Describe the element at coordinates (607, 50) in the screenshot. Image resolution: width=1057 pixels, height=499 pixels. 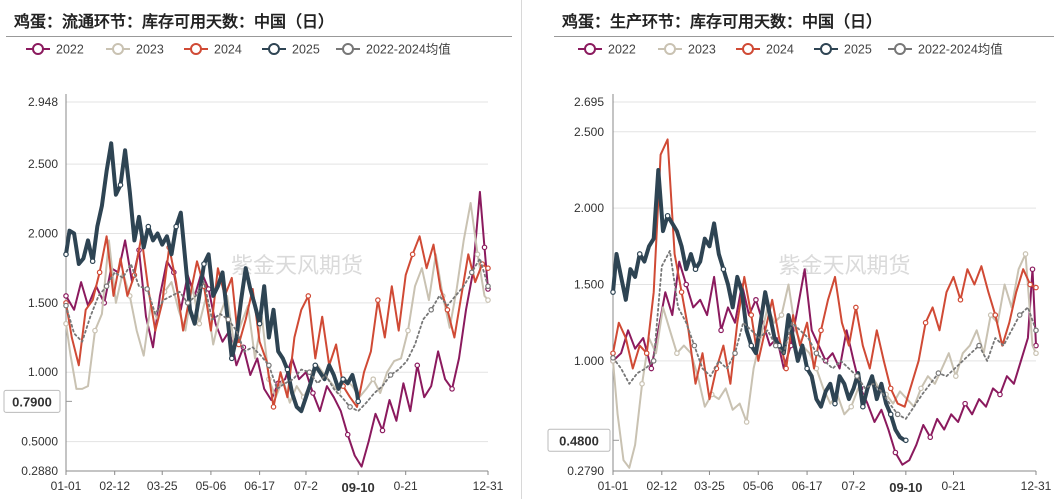
I see `legend-item: 2022` at that location.